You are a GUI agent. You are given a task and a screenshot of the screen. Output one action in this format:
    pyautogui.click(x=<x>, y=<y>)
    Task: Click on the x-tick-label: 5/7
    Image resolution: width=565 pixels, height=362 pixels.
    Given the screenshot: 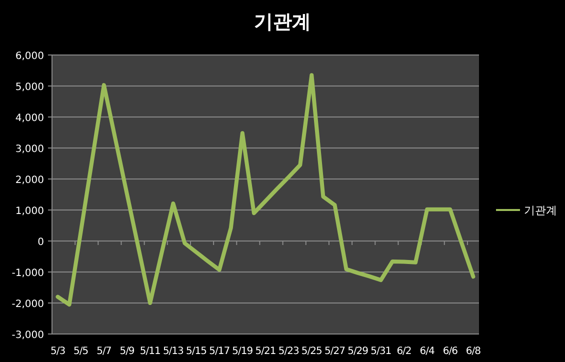 What is the action you would take?
    pyautogui.click(x=104, y=351)
    